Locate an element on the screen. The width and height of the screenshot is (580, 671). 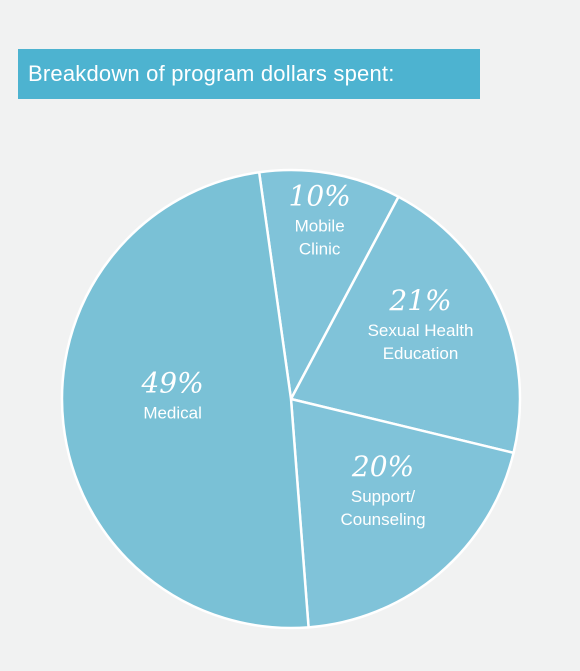
slice-percent-label: 10% is located at coordinates (320, 196).